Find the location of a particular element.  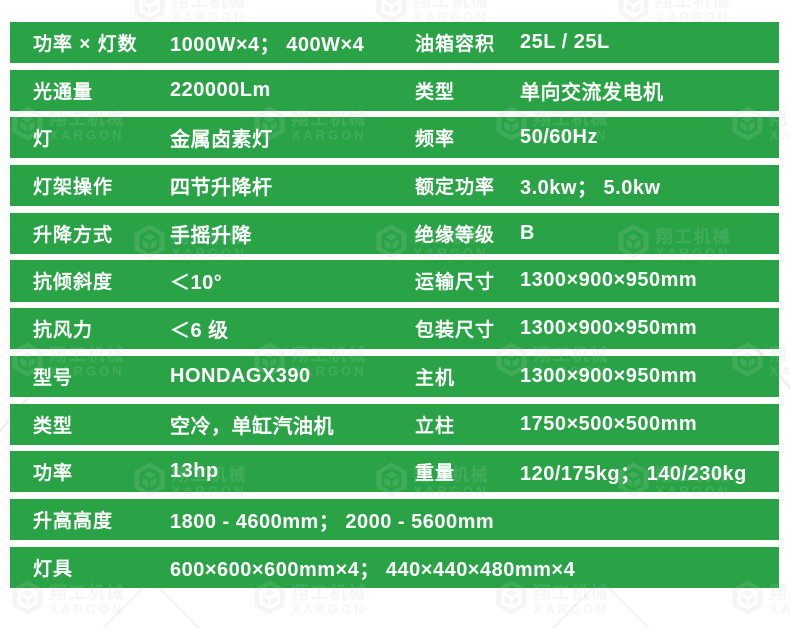

spec-label-right: 主机 is located at coordinates (435, 378).